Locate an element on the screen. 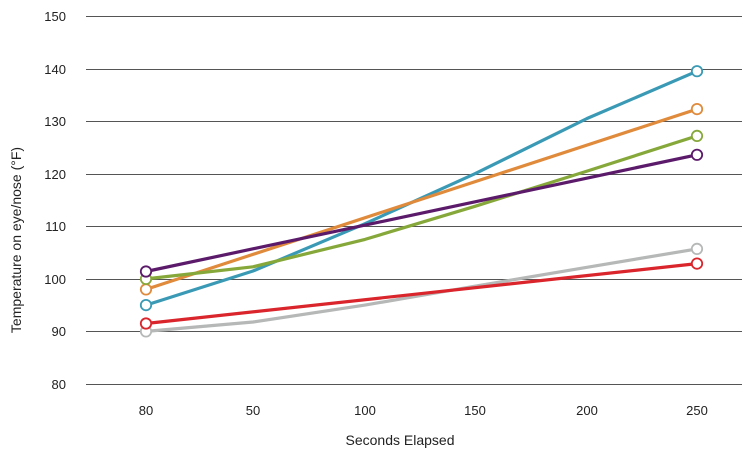  y-tick-label: 130 is located at coordinates (55, 121).